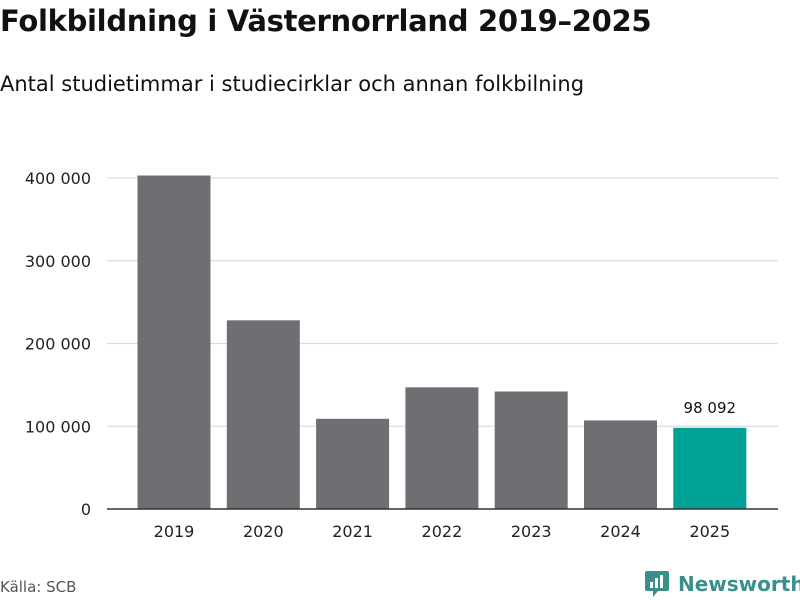  What do you see at coordinates (353, 463) in the screenshot?
I see `bar-2021` at bounding box center [353, 463].